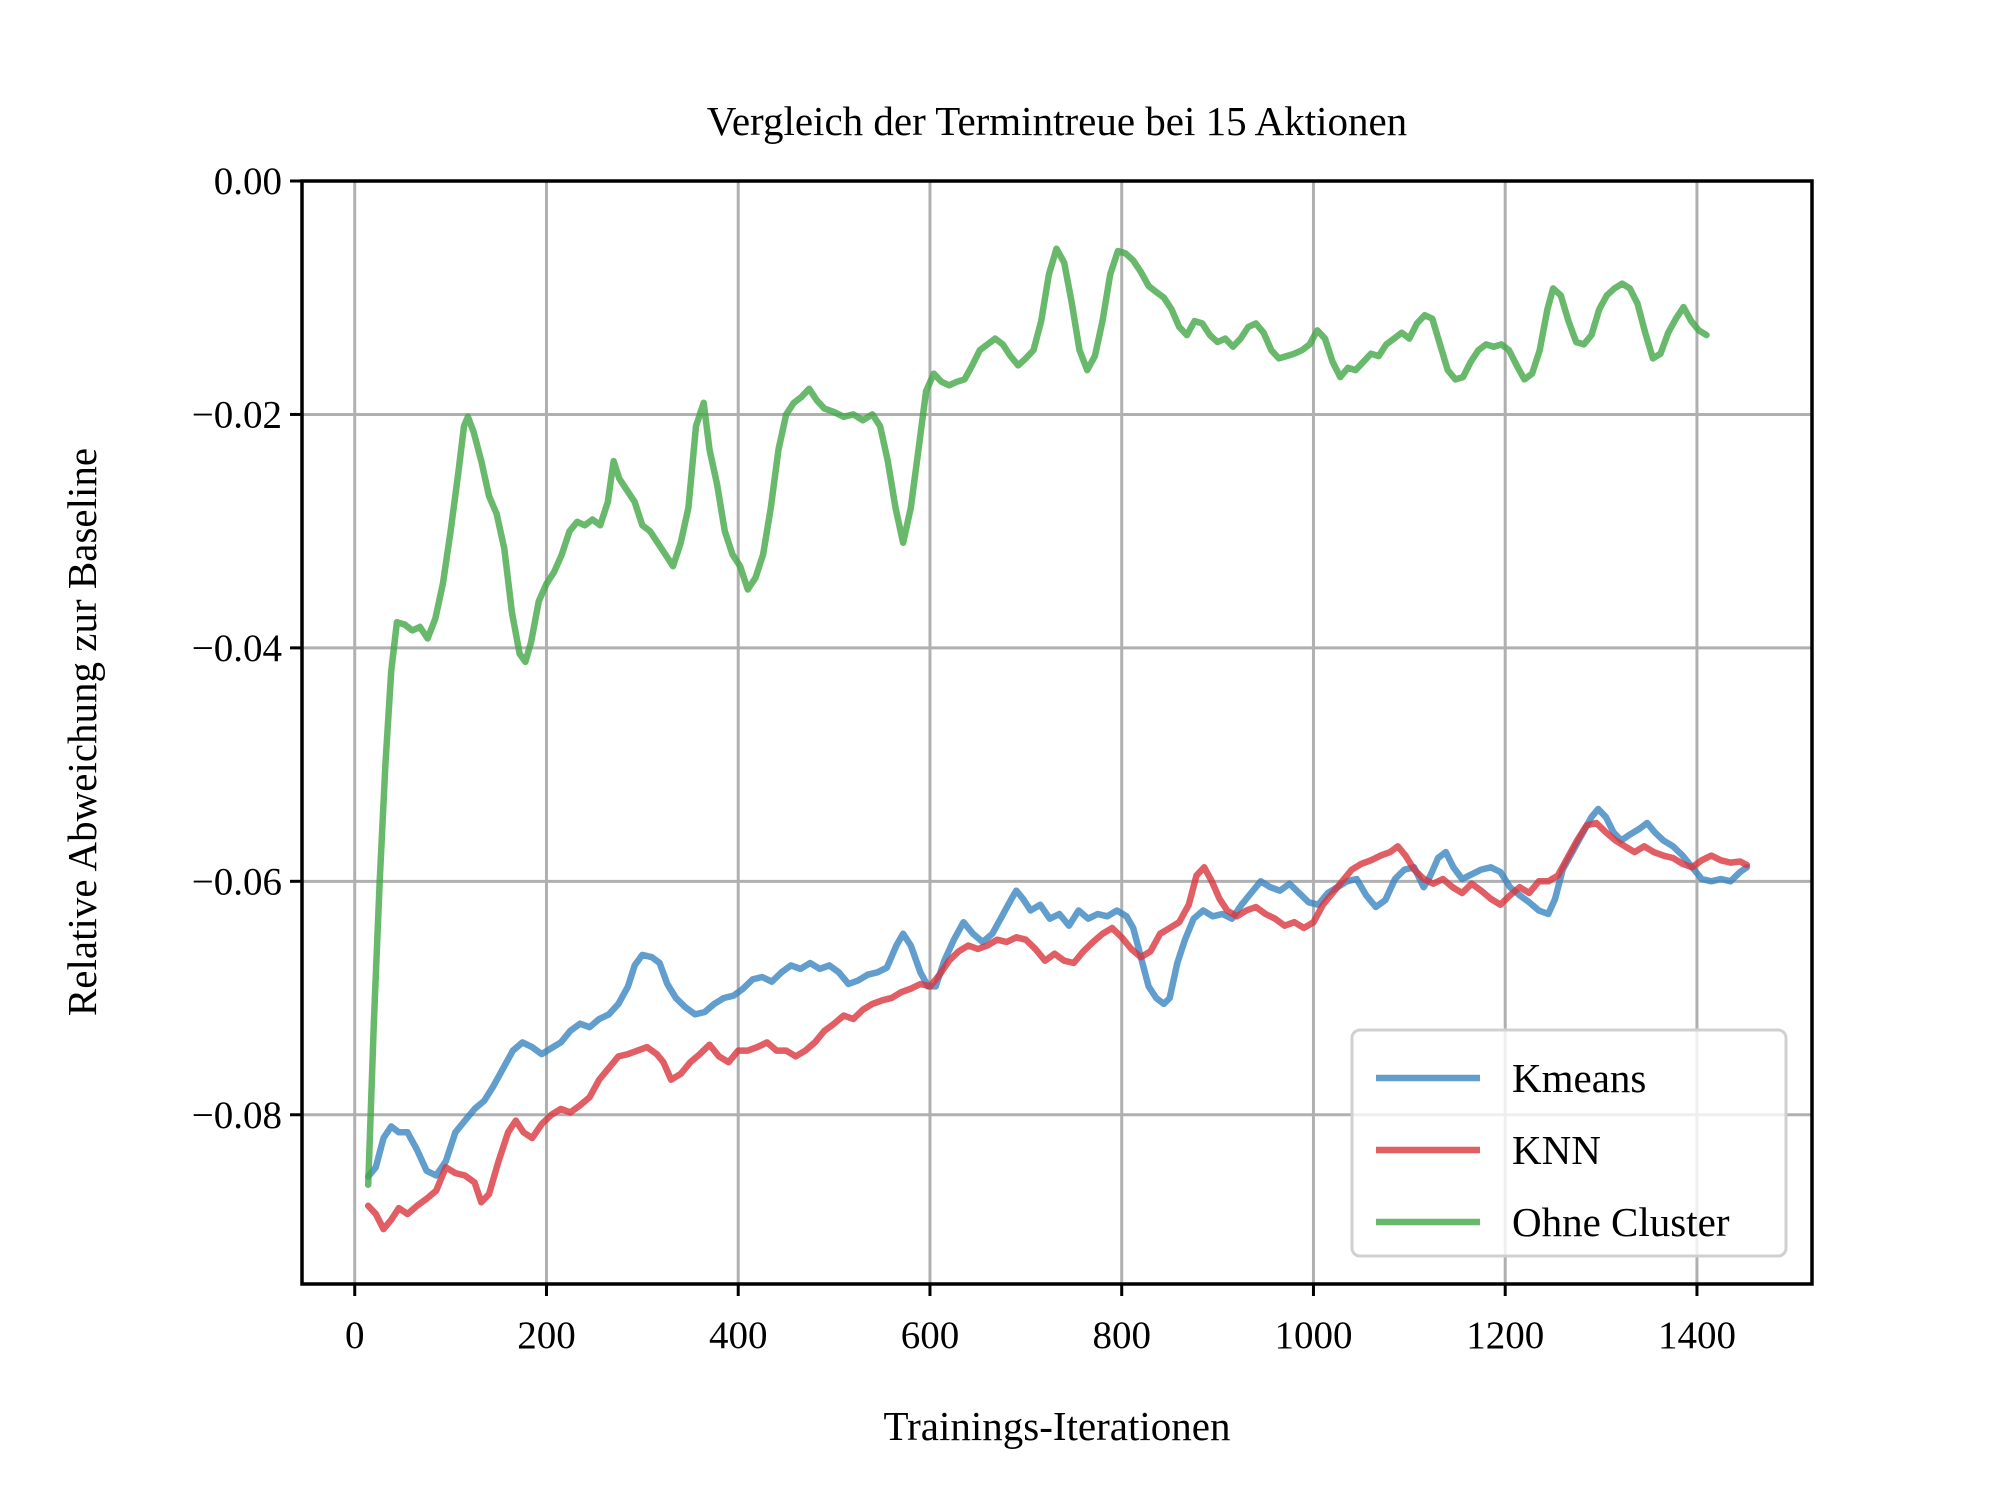  What do you see at coordinates (1505, 1335) in the screenshot?
I see `x-tick-label: 1200` at bounding box center [1505, 1335].